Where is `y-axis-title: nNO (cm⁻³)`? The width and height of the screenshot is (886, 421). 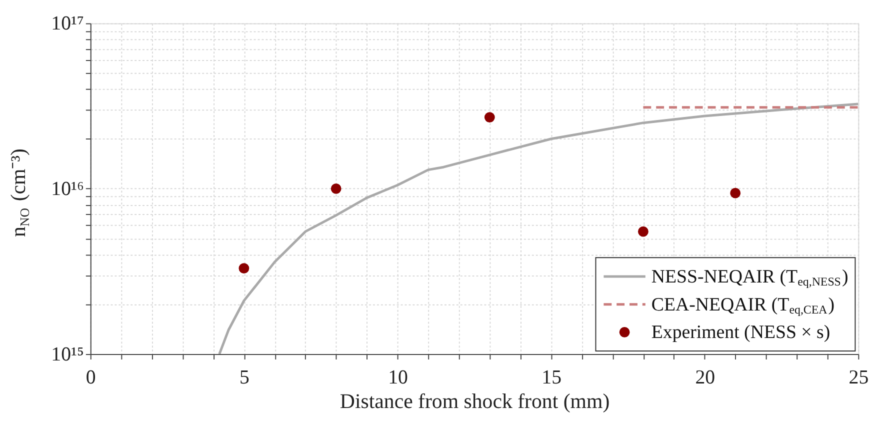 y-axis-title: nNO (cm⁻³) is located at coordinates (19, 192).